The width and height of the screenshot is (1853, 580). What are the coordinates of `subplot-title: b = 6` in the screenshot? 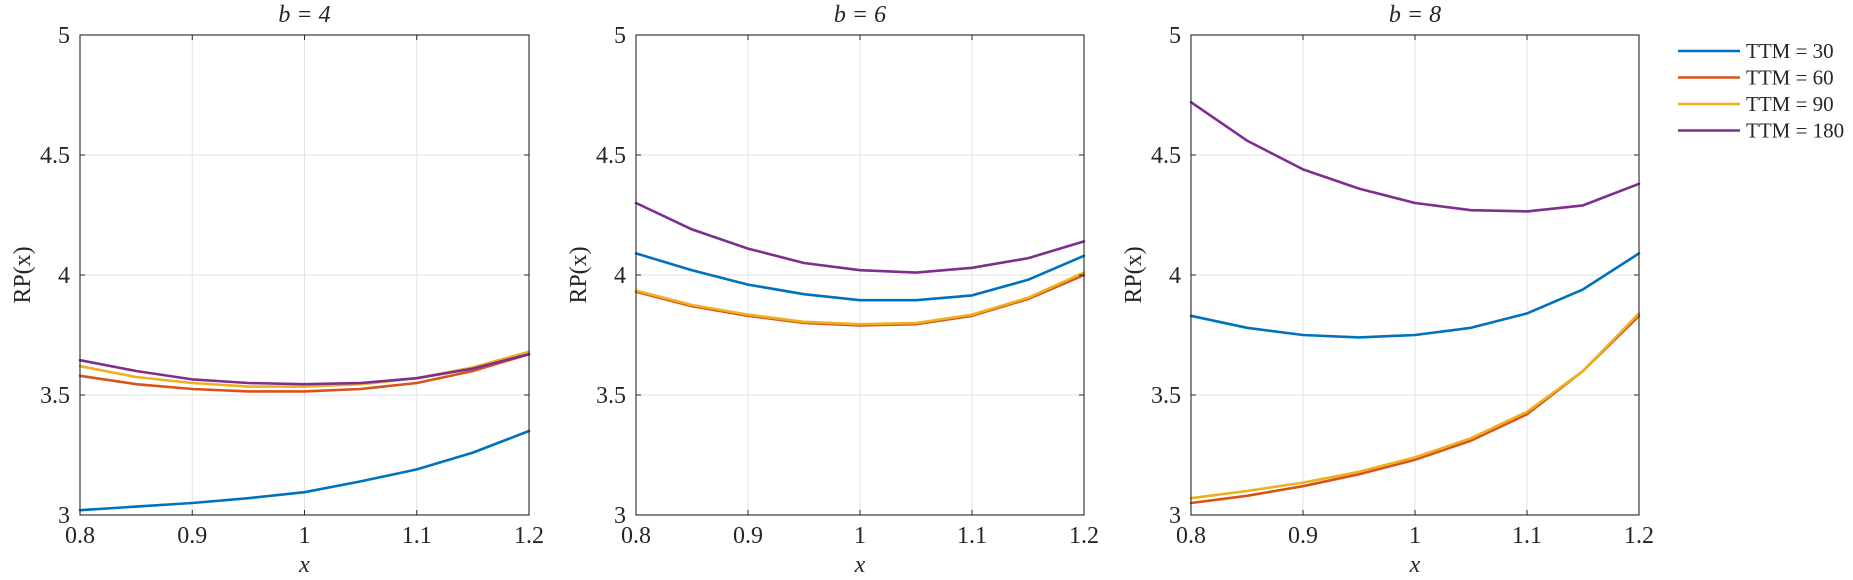 It's located at (860, 15).